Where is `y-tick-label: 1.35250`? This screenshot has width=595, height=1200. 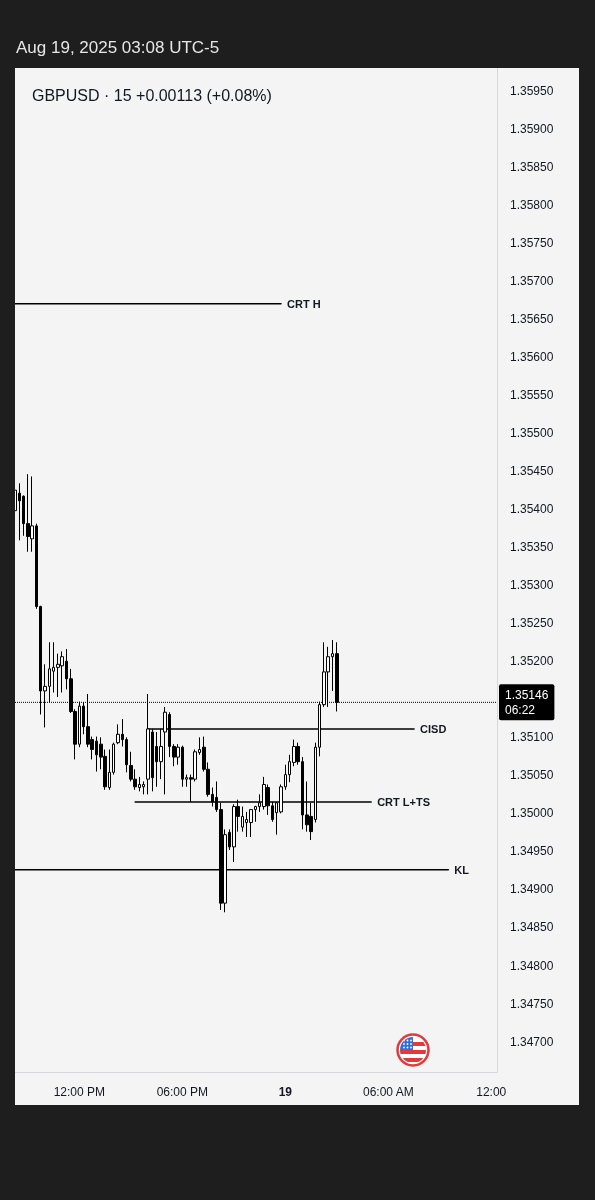
y-tick-label: 1.35250 is located at coordinates (532, 623).